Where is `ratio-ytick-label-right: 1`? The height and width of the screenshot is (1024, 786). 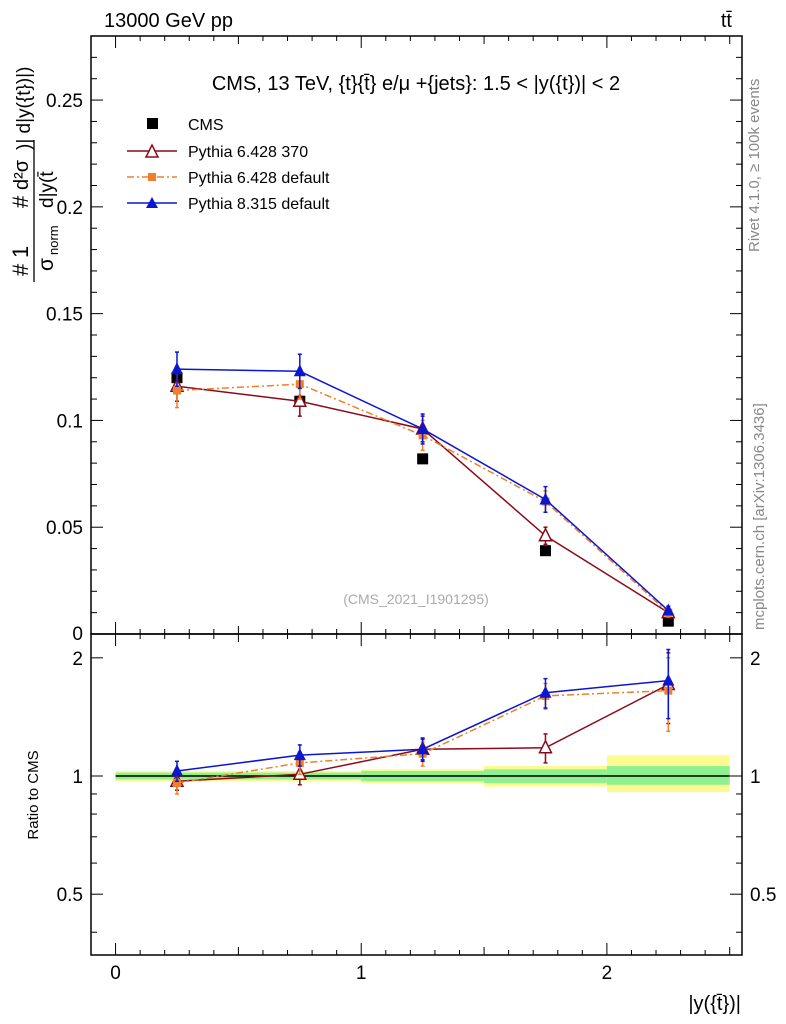 ratio-ytick-label-right: 1 is located at coordinates (755, 777).